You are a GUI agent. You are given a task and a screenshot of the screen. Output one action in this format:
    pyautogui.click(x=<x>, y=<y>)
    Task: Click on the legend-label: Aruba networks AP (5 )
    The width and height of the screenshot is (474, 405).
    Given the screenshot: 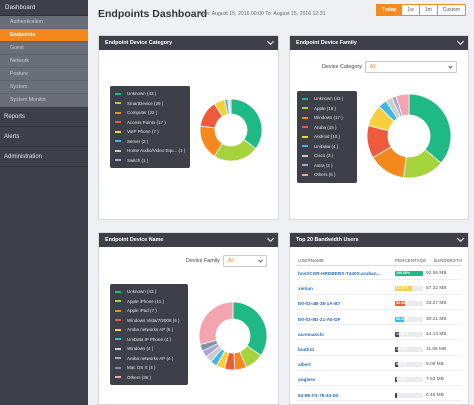 What is the action you would take?
    pyautogui.click(x=150, y=330)
    